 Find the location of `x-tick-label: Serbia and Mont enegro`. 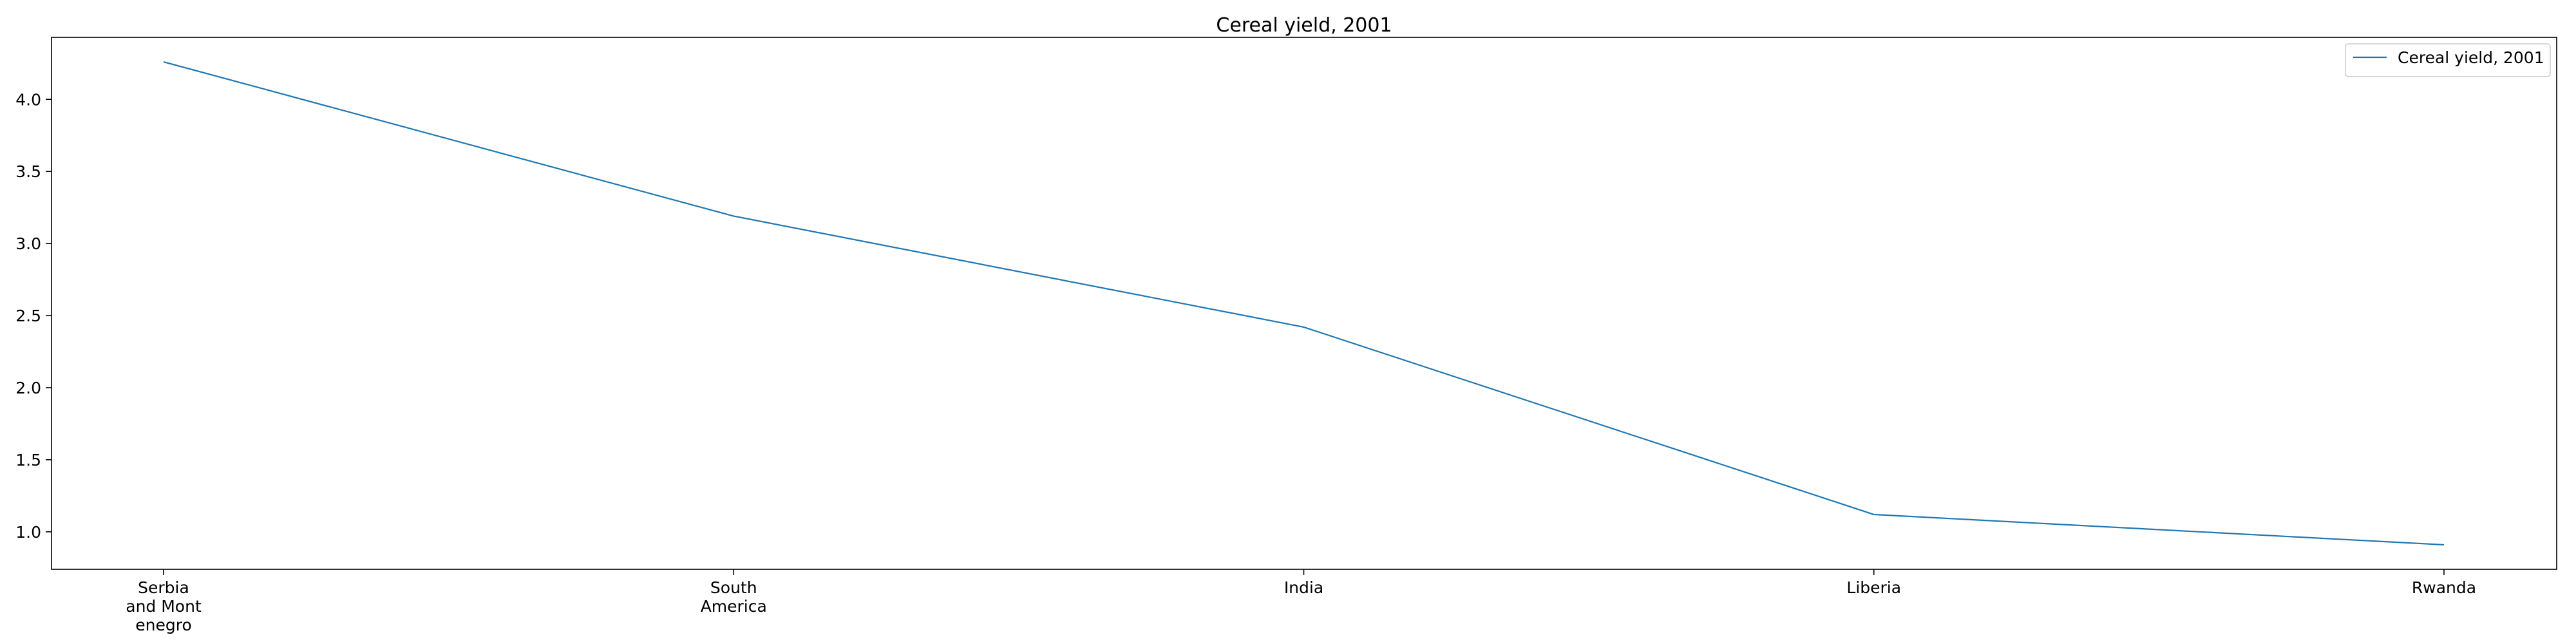

x-tick-label: Serbia and Mont enegro is located at coordinates (164, 606).